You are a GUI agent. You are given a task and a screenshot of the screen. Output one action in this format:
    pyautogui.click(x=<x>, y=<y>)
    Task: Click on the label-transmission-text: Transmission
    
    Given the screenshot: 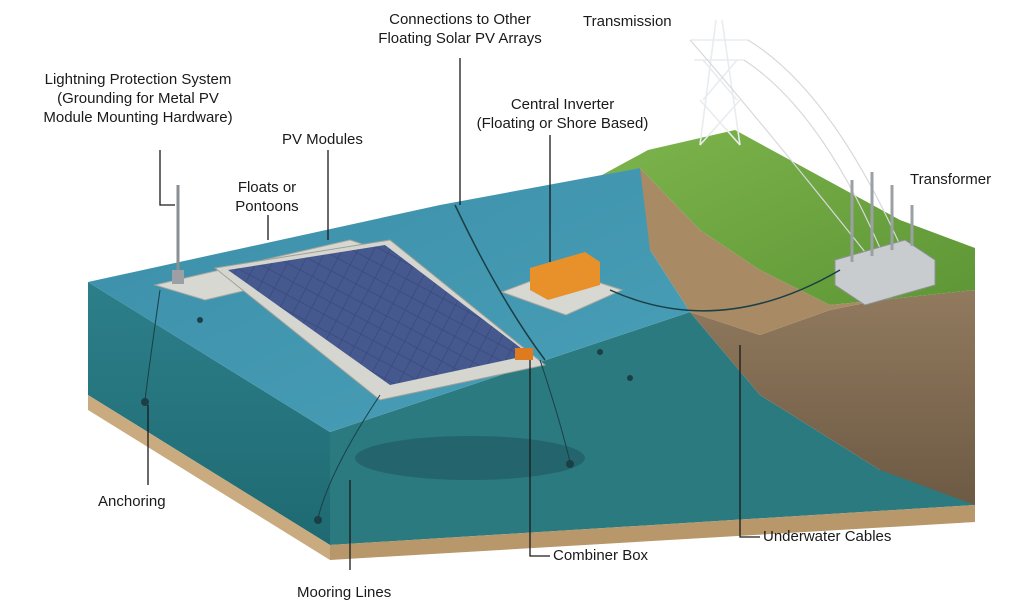 What is the action you would take?
    pyautogui.click(x=627, y=21)
    